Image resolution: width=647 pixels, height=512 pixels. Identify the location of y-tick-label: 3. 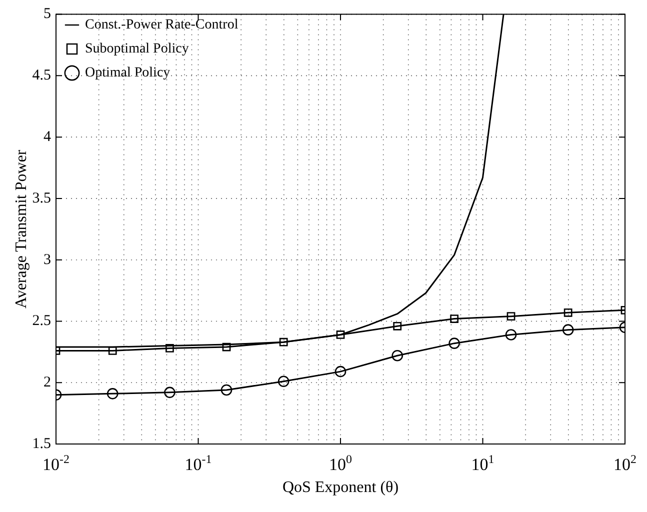
(47, 260).